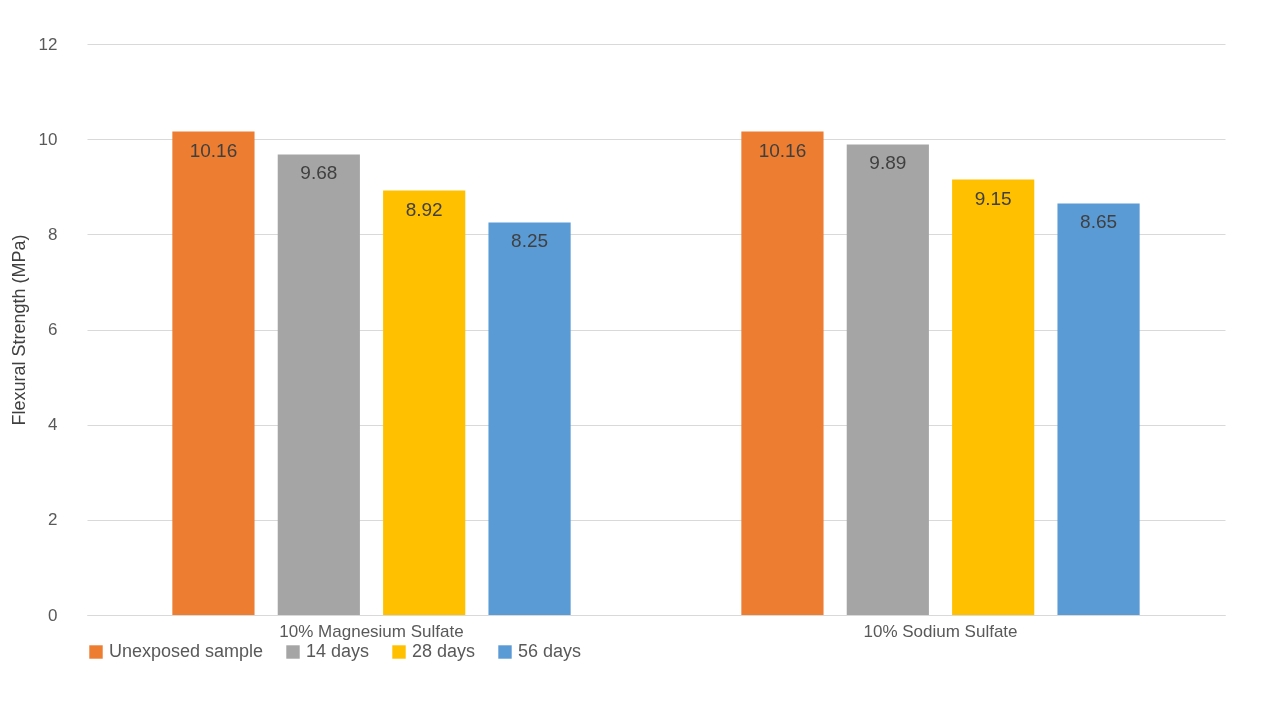 This screenshot has width=1263, height=710. I want to click on legend-label: 28 days, so click(444, 651).